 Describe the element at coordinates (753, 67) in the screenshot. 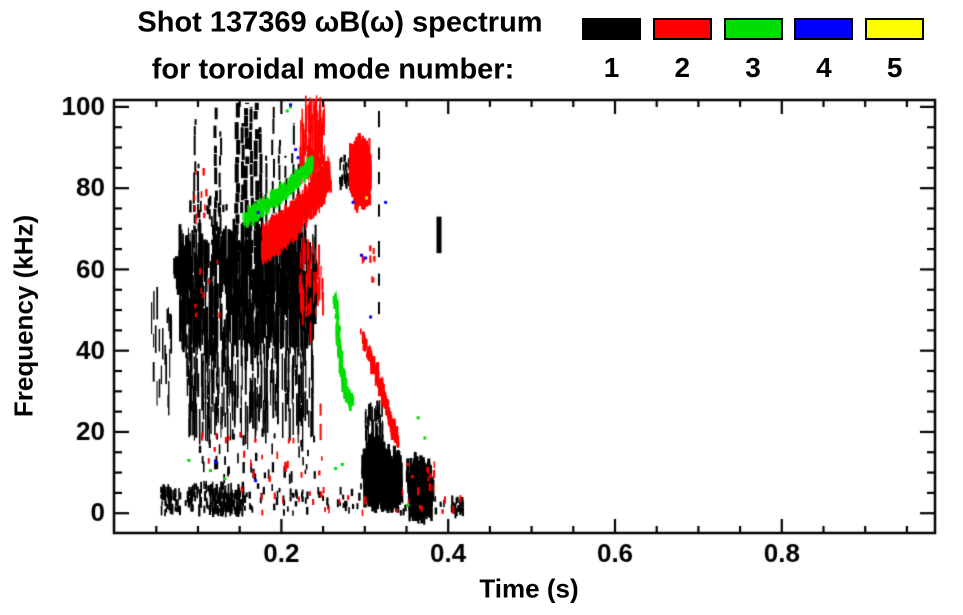

I see `legend-label-mode-3: 3` at that location.